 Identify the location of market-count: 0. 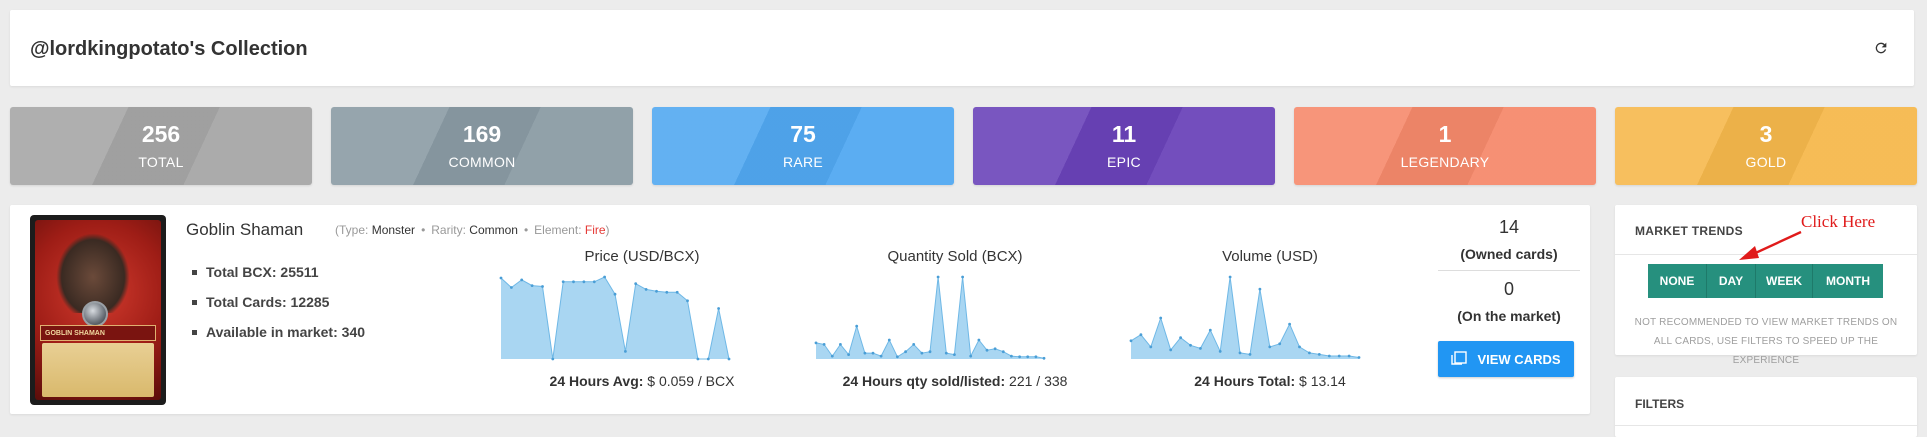
(1508, 289).